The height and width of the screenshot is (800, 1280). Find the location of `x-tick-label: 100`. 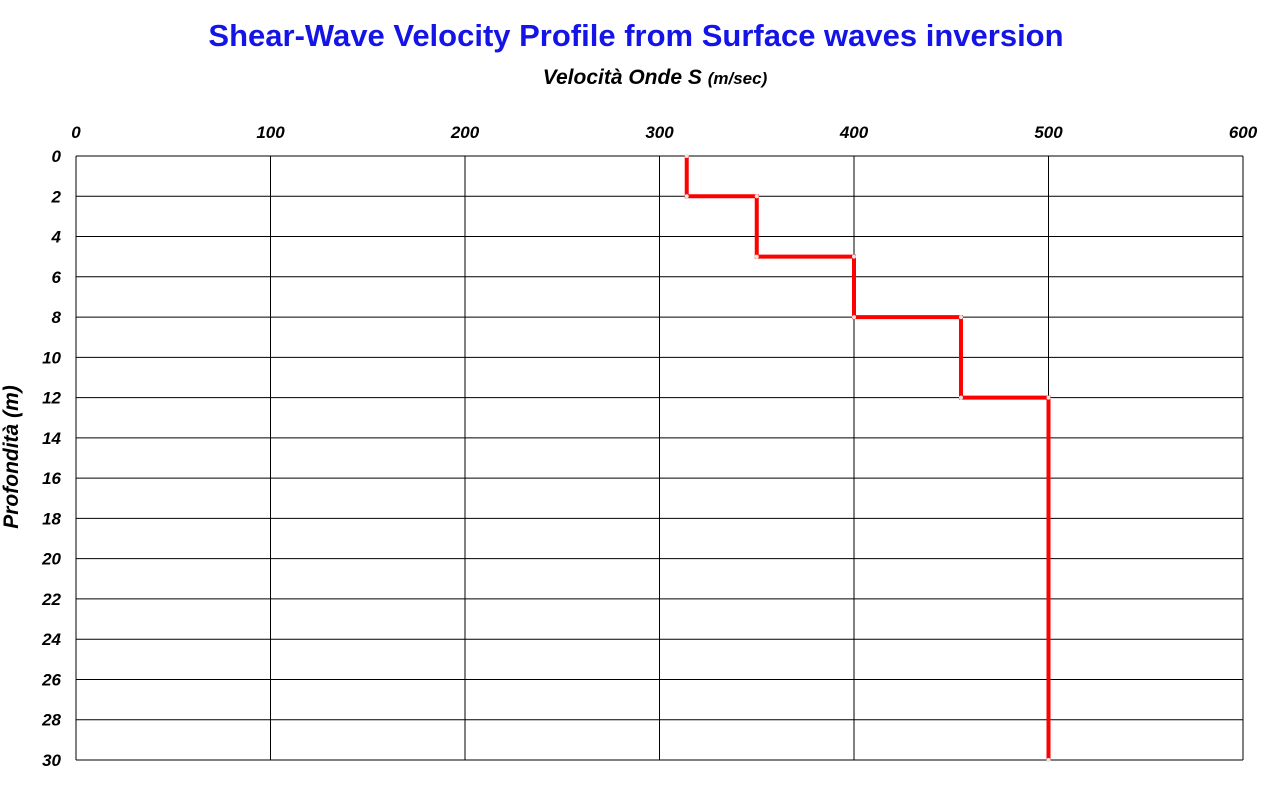

x-tick-label: 100 is located at coordinates (270, 132).